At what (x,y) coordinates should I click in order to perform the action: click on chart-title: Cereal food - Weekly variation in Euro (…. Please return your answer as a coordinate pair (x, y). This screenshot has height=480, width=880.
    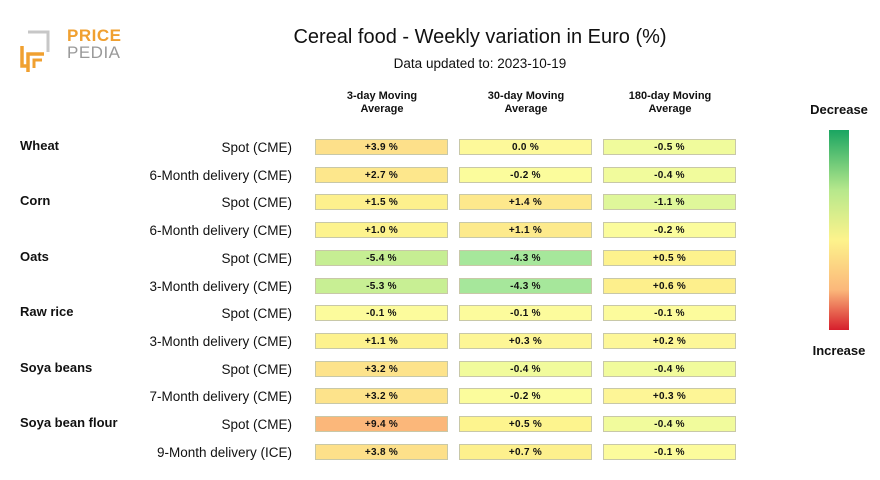
    Looking at the image, I should click on (480, 37).